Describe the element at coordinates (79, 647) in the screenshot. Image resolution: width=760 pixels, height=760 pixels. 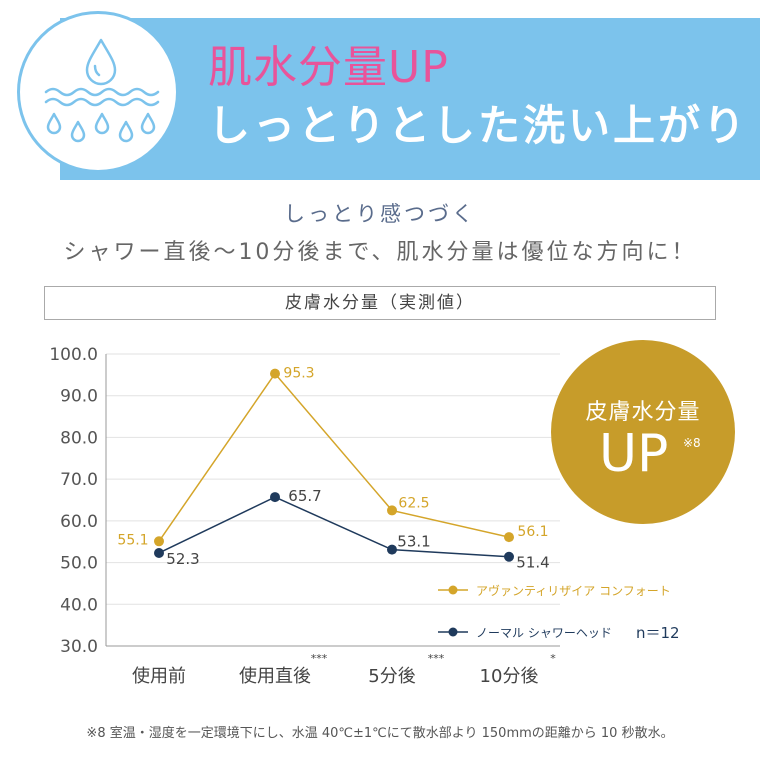
I see `y-tick-label: 30.0` at that location.